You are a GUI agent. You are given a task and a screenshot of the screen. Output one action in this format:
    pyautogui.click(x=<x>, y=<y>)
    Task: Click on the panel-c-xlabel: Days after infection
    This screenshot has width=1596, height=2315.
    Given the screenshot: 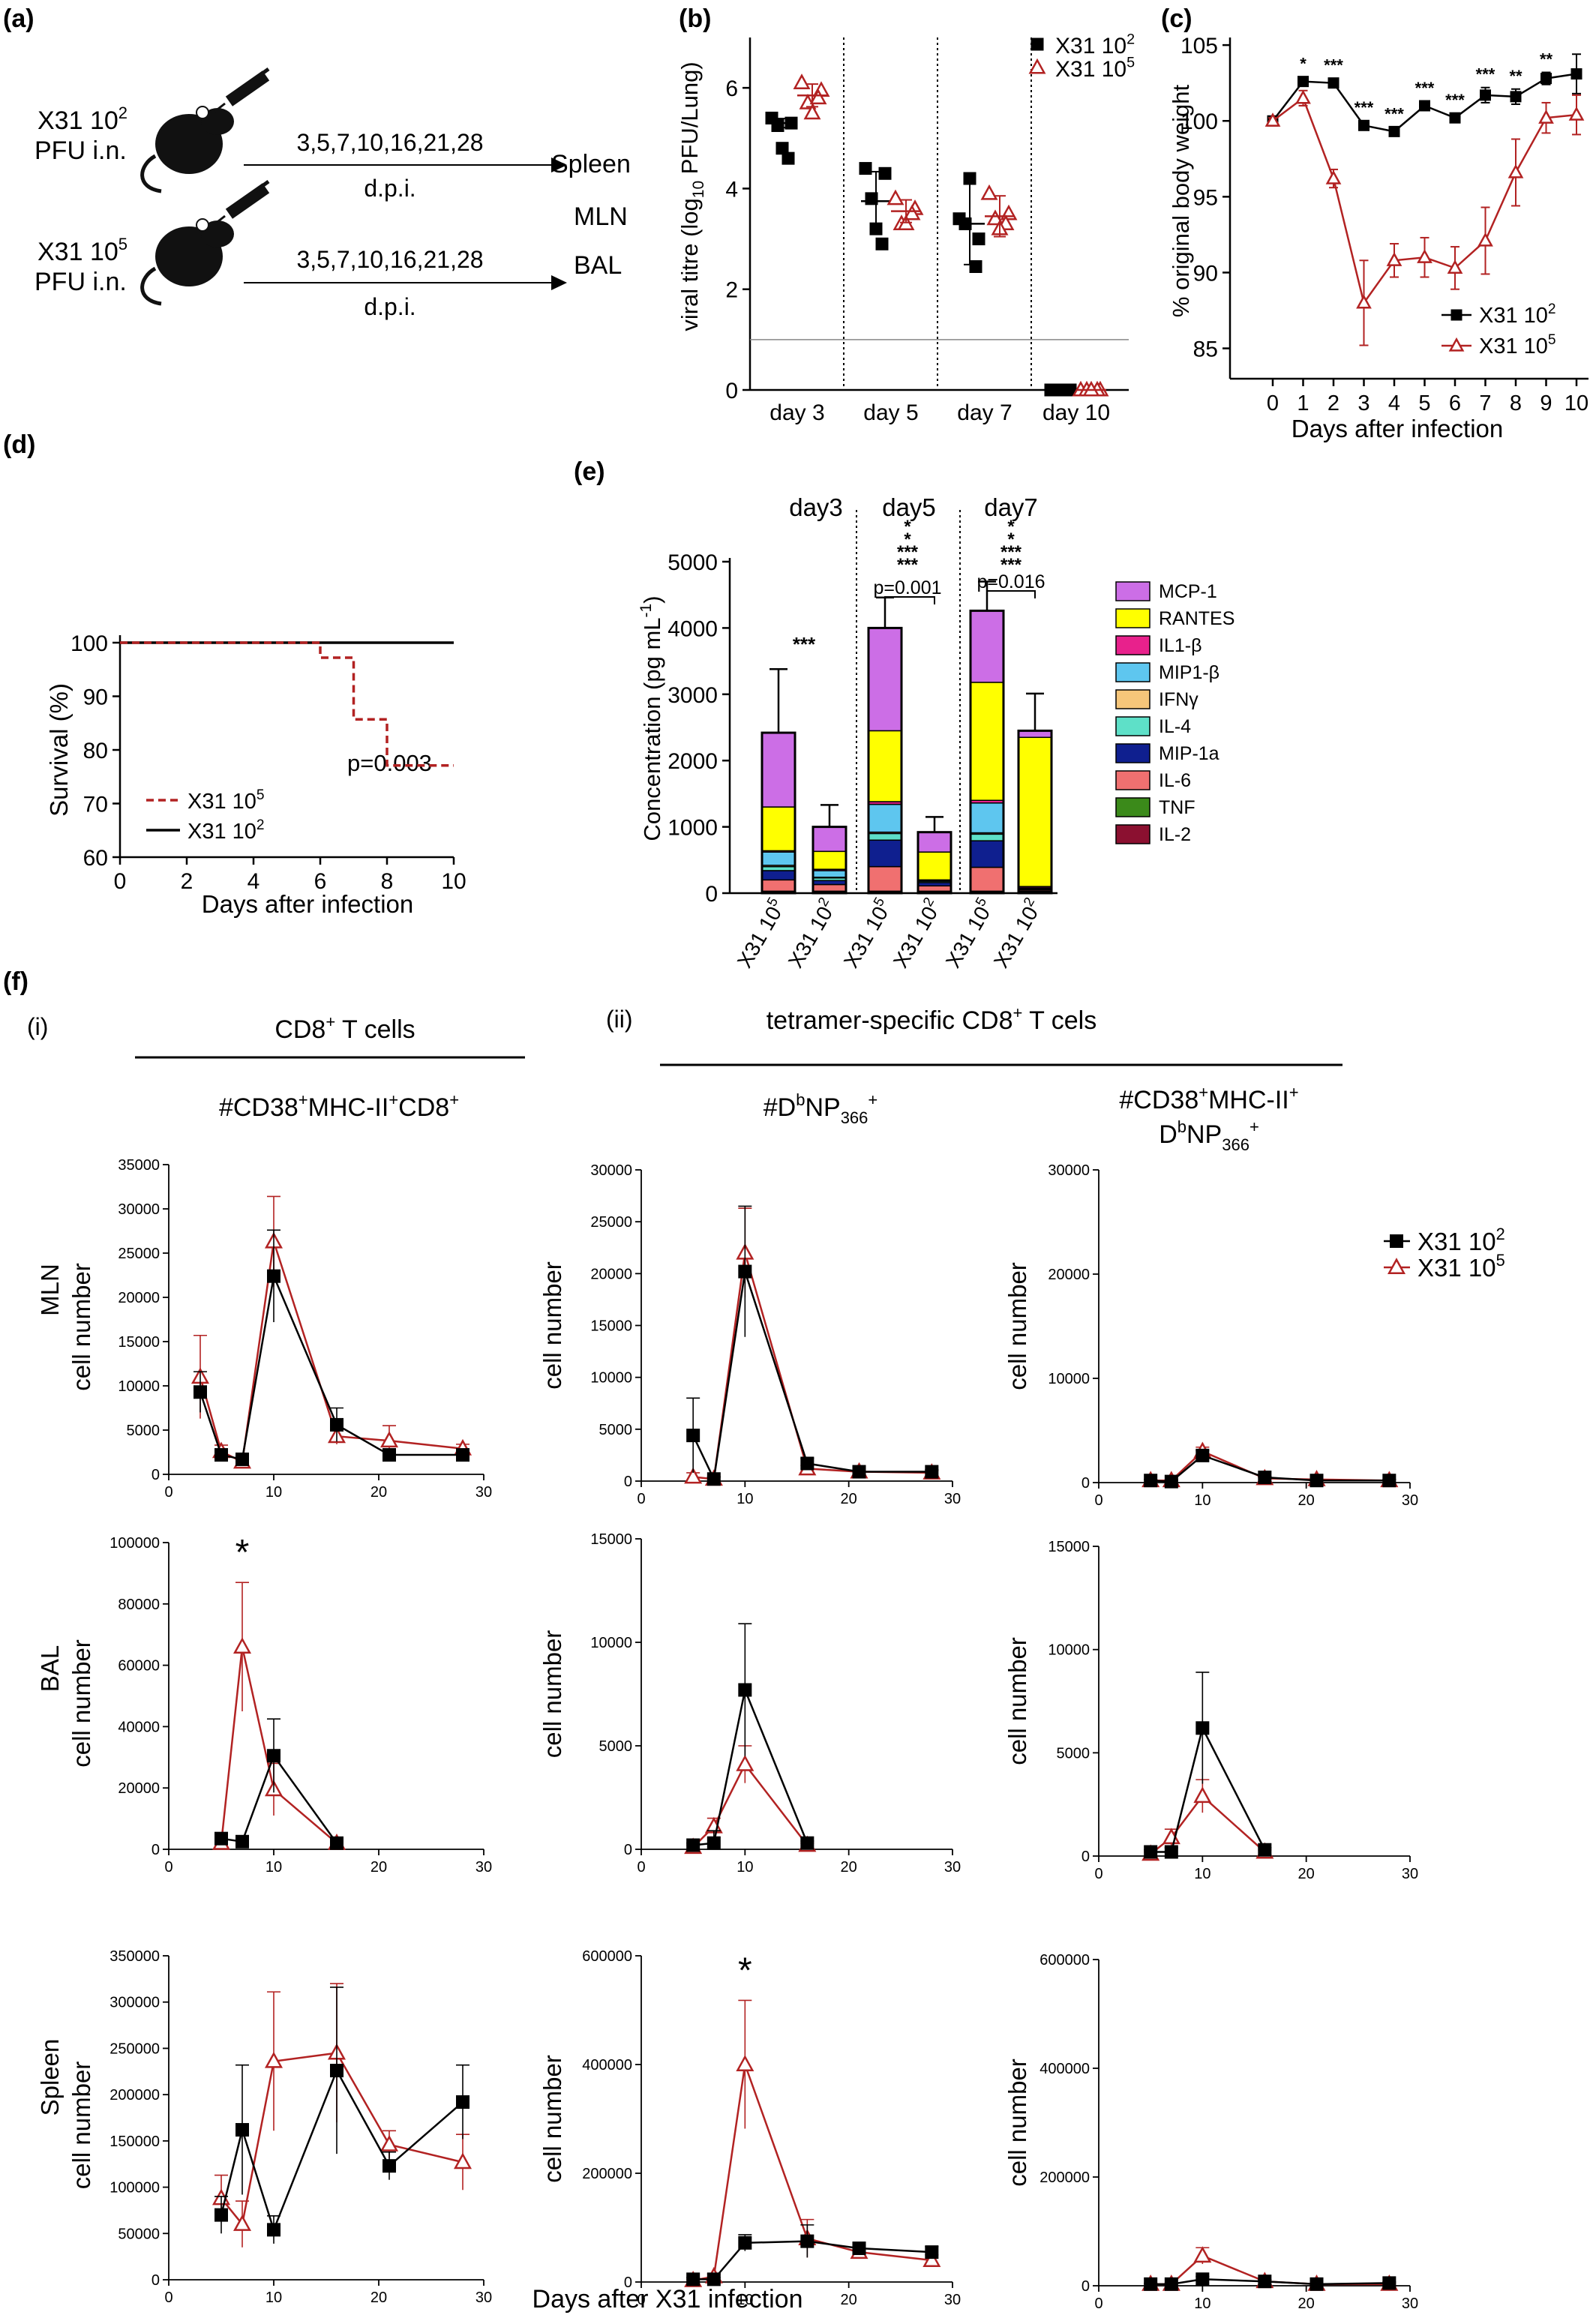 What is the action you would take?
    pyautogui.click(x=1397, y=428)
    